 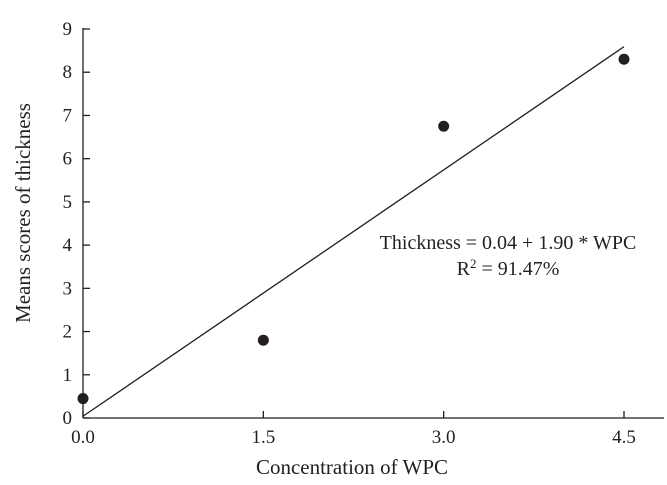 I want to click on x-axis: 0.0 1.5 3.0 4.5, so click(x=367, y=429).